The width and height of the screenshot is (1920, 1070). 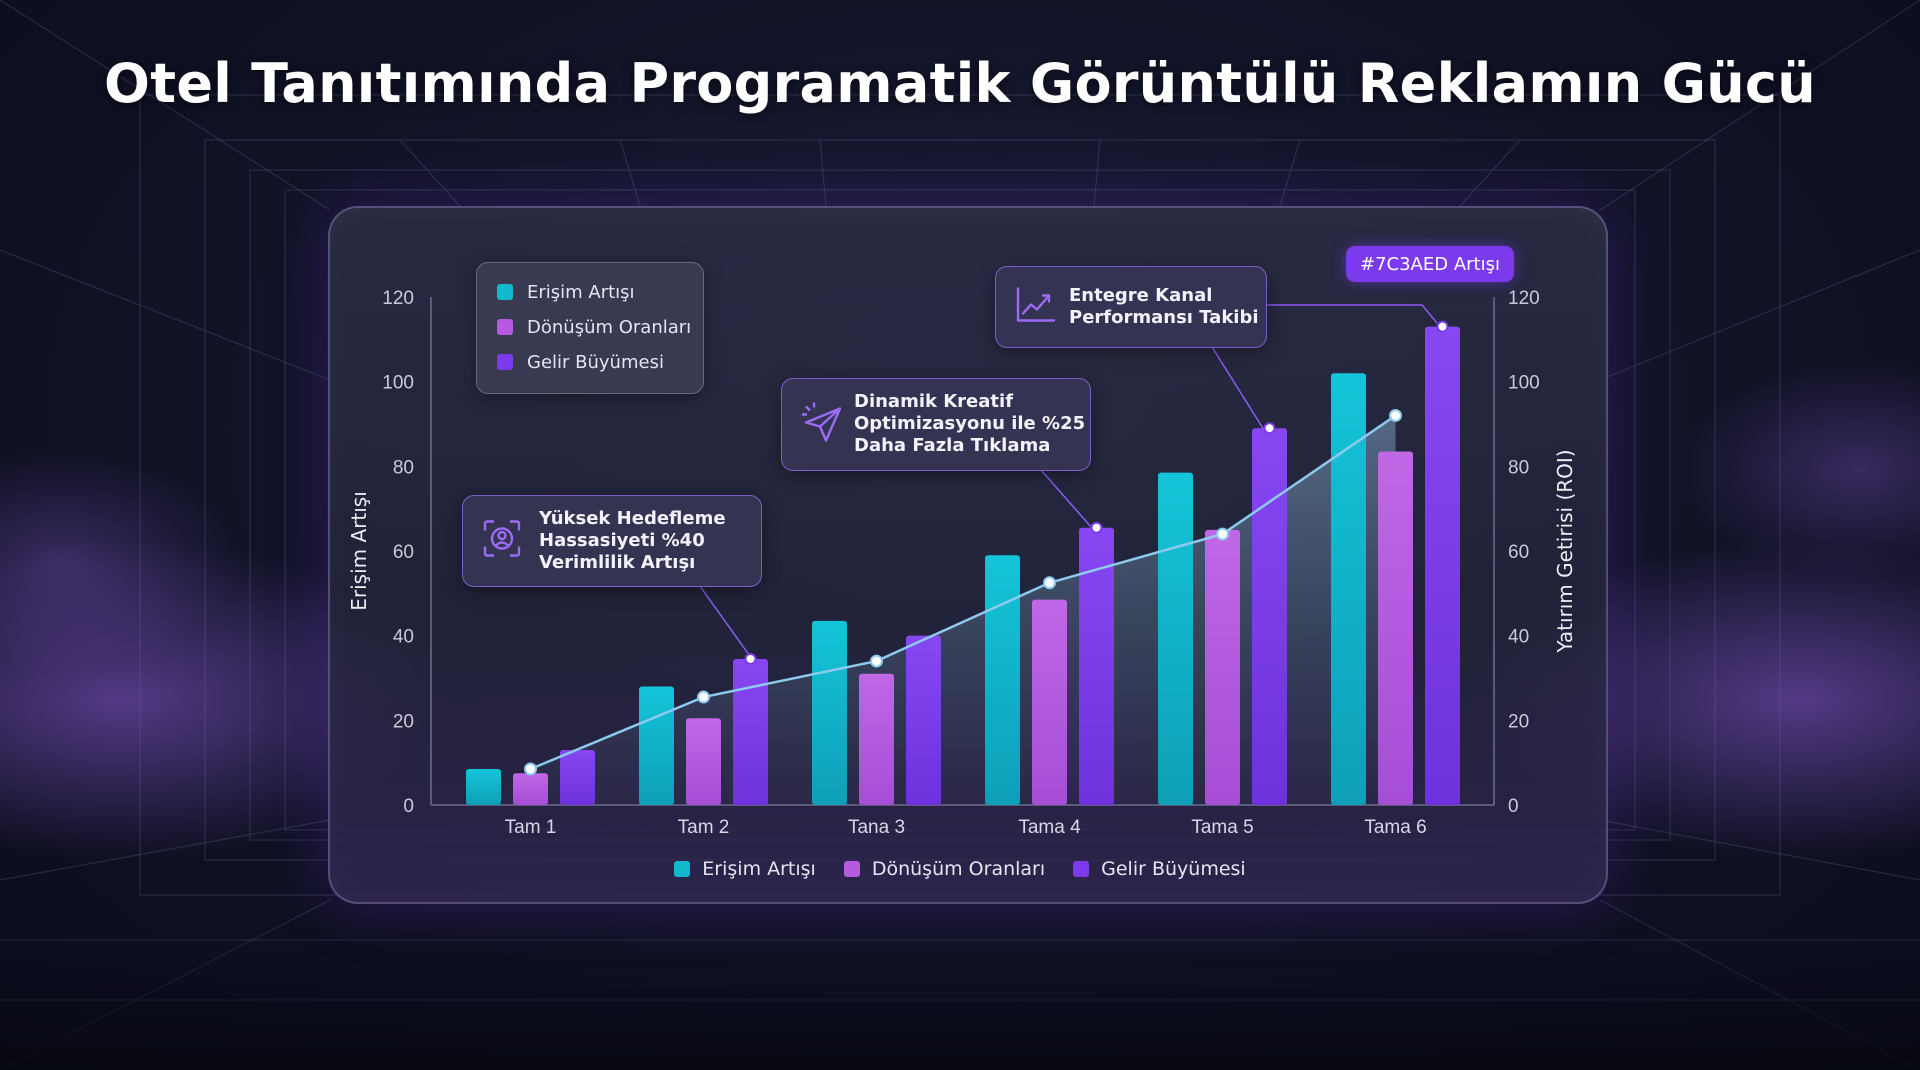 I want to click on legend-item-conversion: Dönüşüm Oranları, so click(x=594, y=327).